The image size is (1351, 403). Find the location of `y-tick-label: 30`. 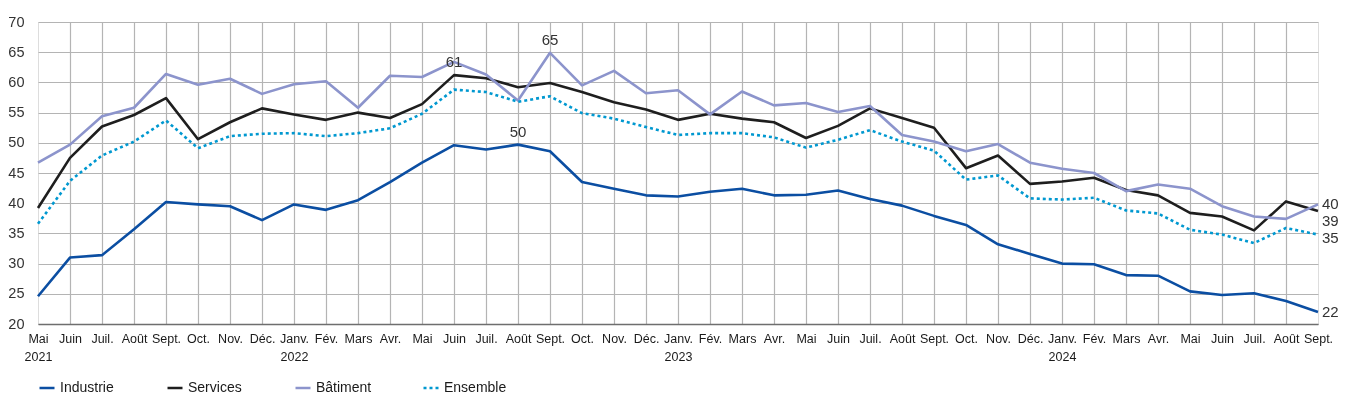

y-tick-label: 30 is located at coordinates (16, 263).